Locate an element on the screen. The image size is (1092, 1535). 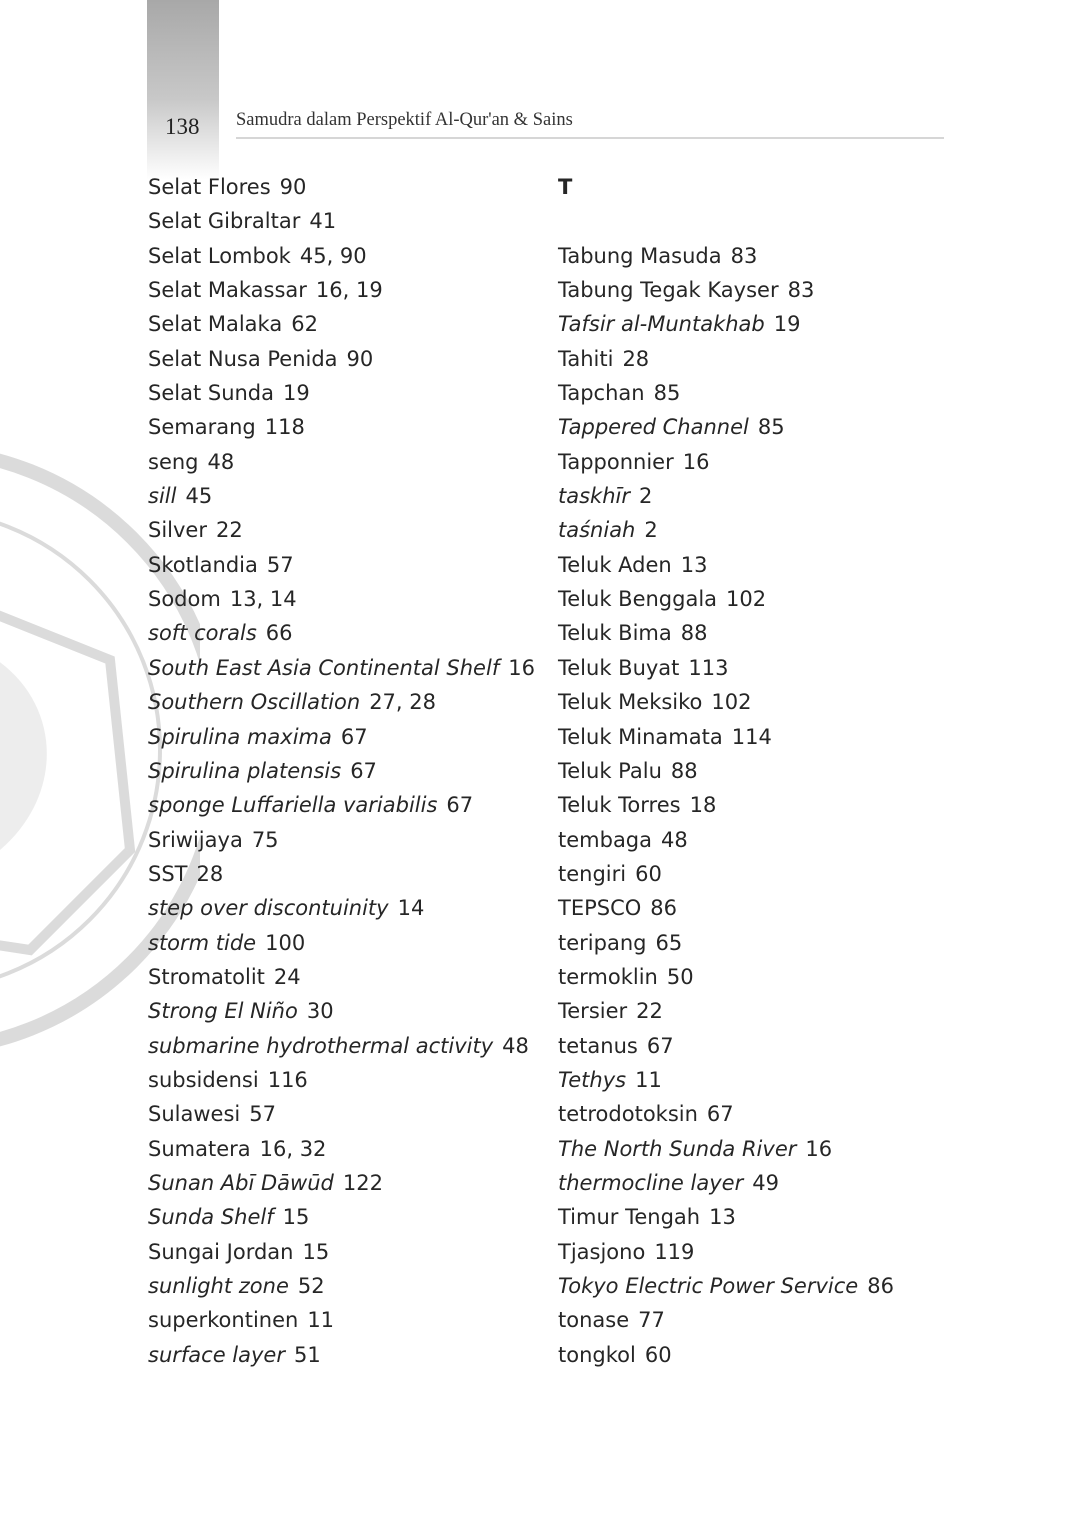
index-pages: 122 is located at coordinates (362, 1182).